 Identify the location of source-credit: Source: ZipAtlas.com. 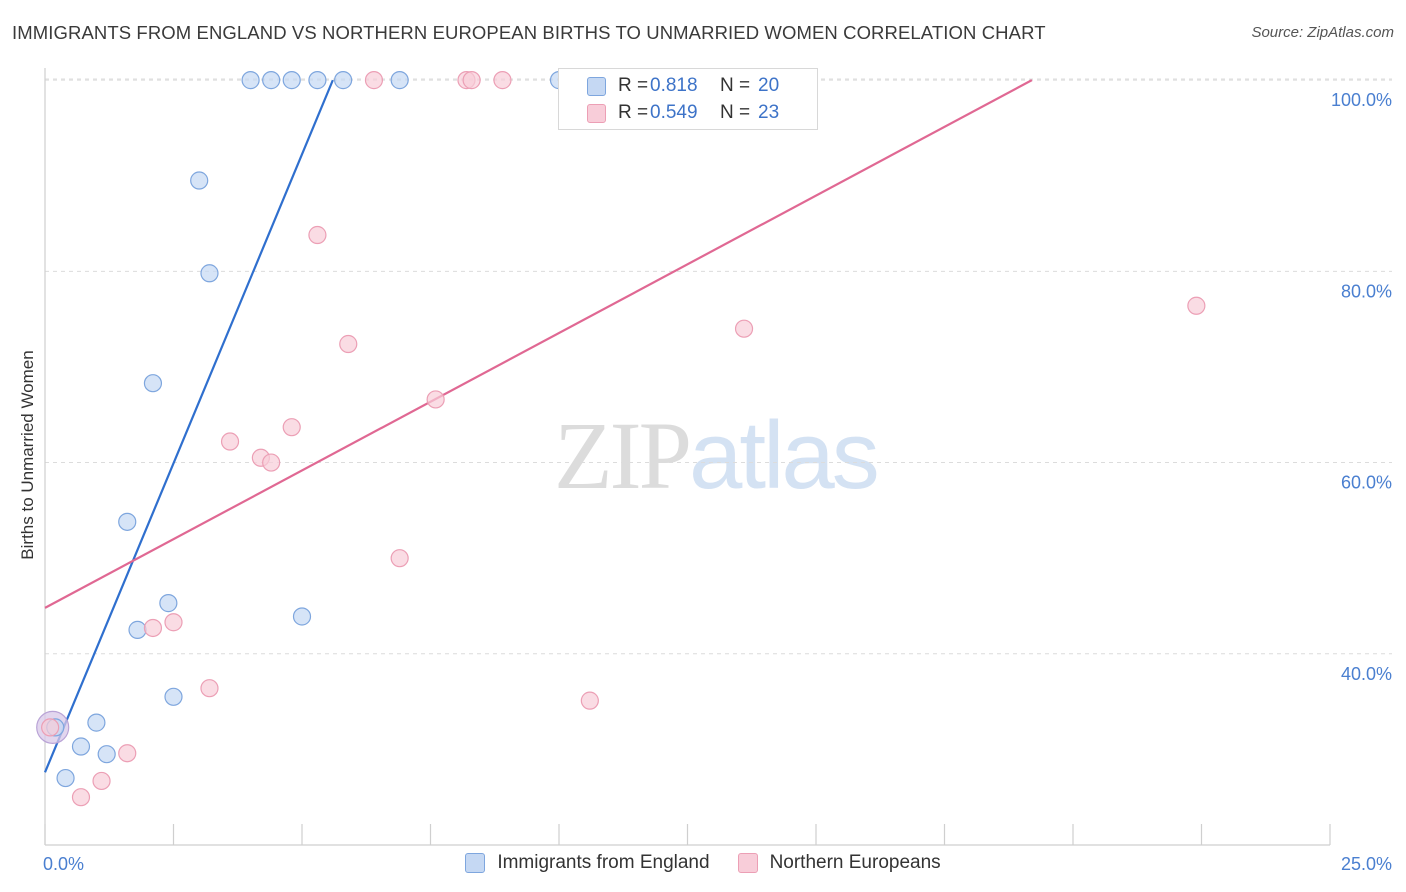
(1322, 32).